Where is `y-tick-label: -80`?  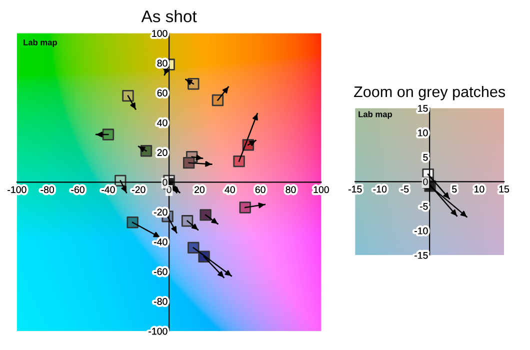 y-tick-label: -80 is located at coordinates (161, 301).